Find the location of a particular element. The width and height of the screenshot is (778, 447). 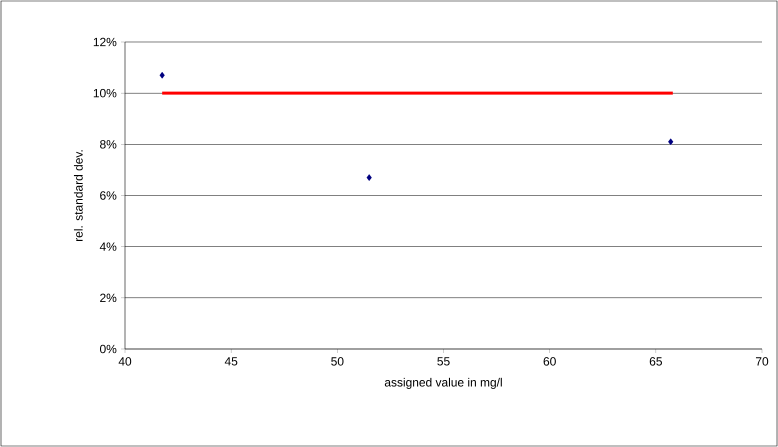

x-axis-title: assigned value in mg/l is located at coordinates (443, 383).